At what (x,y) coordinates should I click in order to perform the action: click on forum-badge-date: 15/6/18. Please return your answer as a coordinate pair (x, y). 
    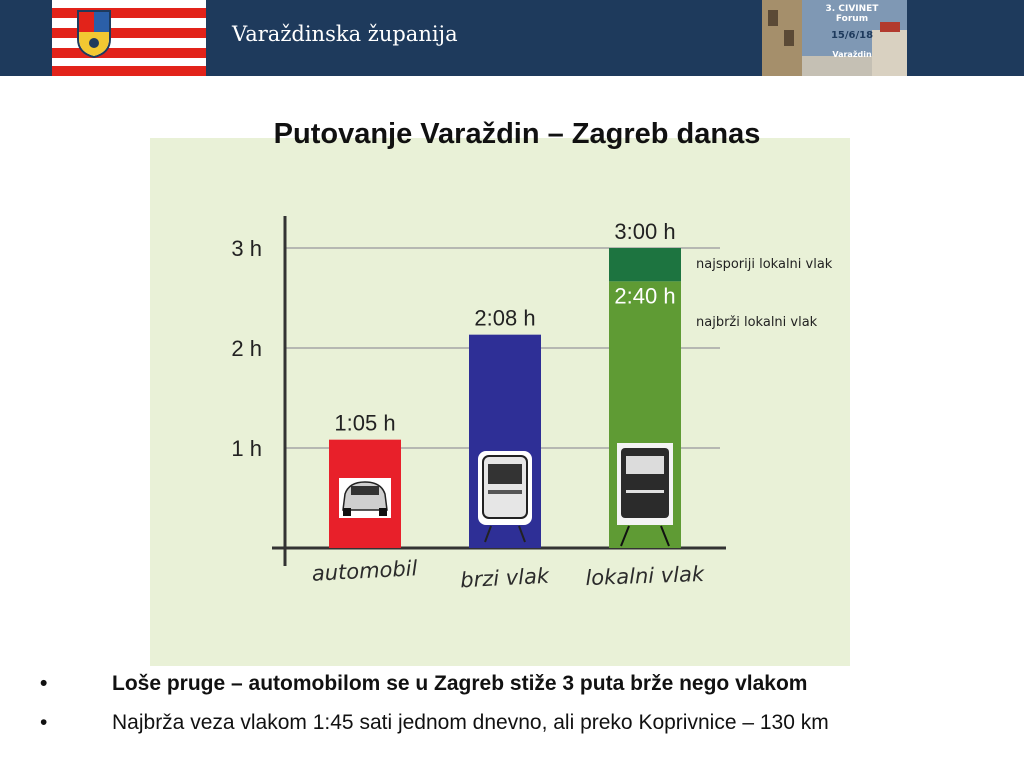
    Looking at the image, I should click on (852, 35).